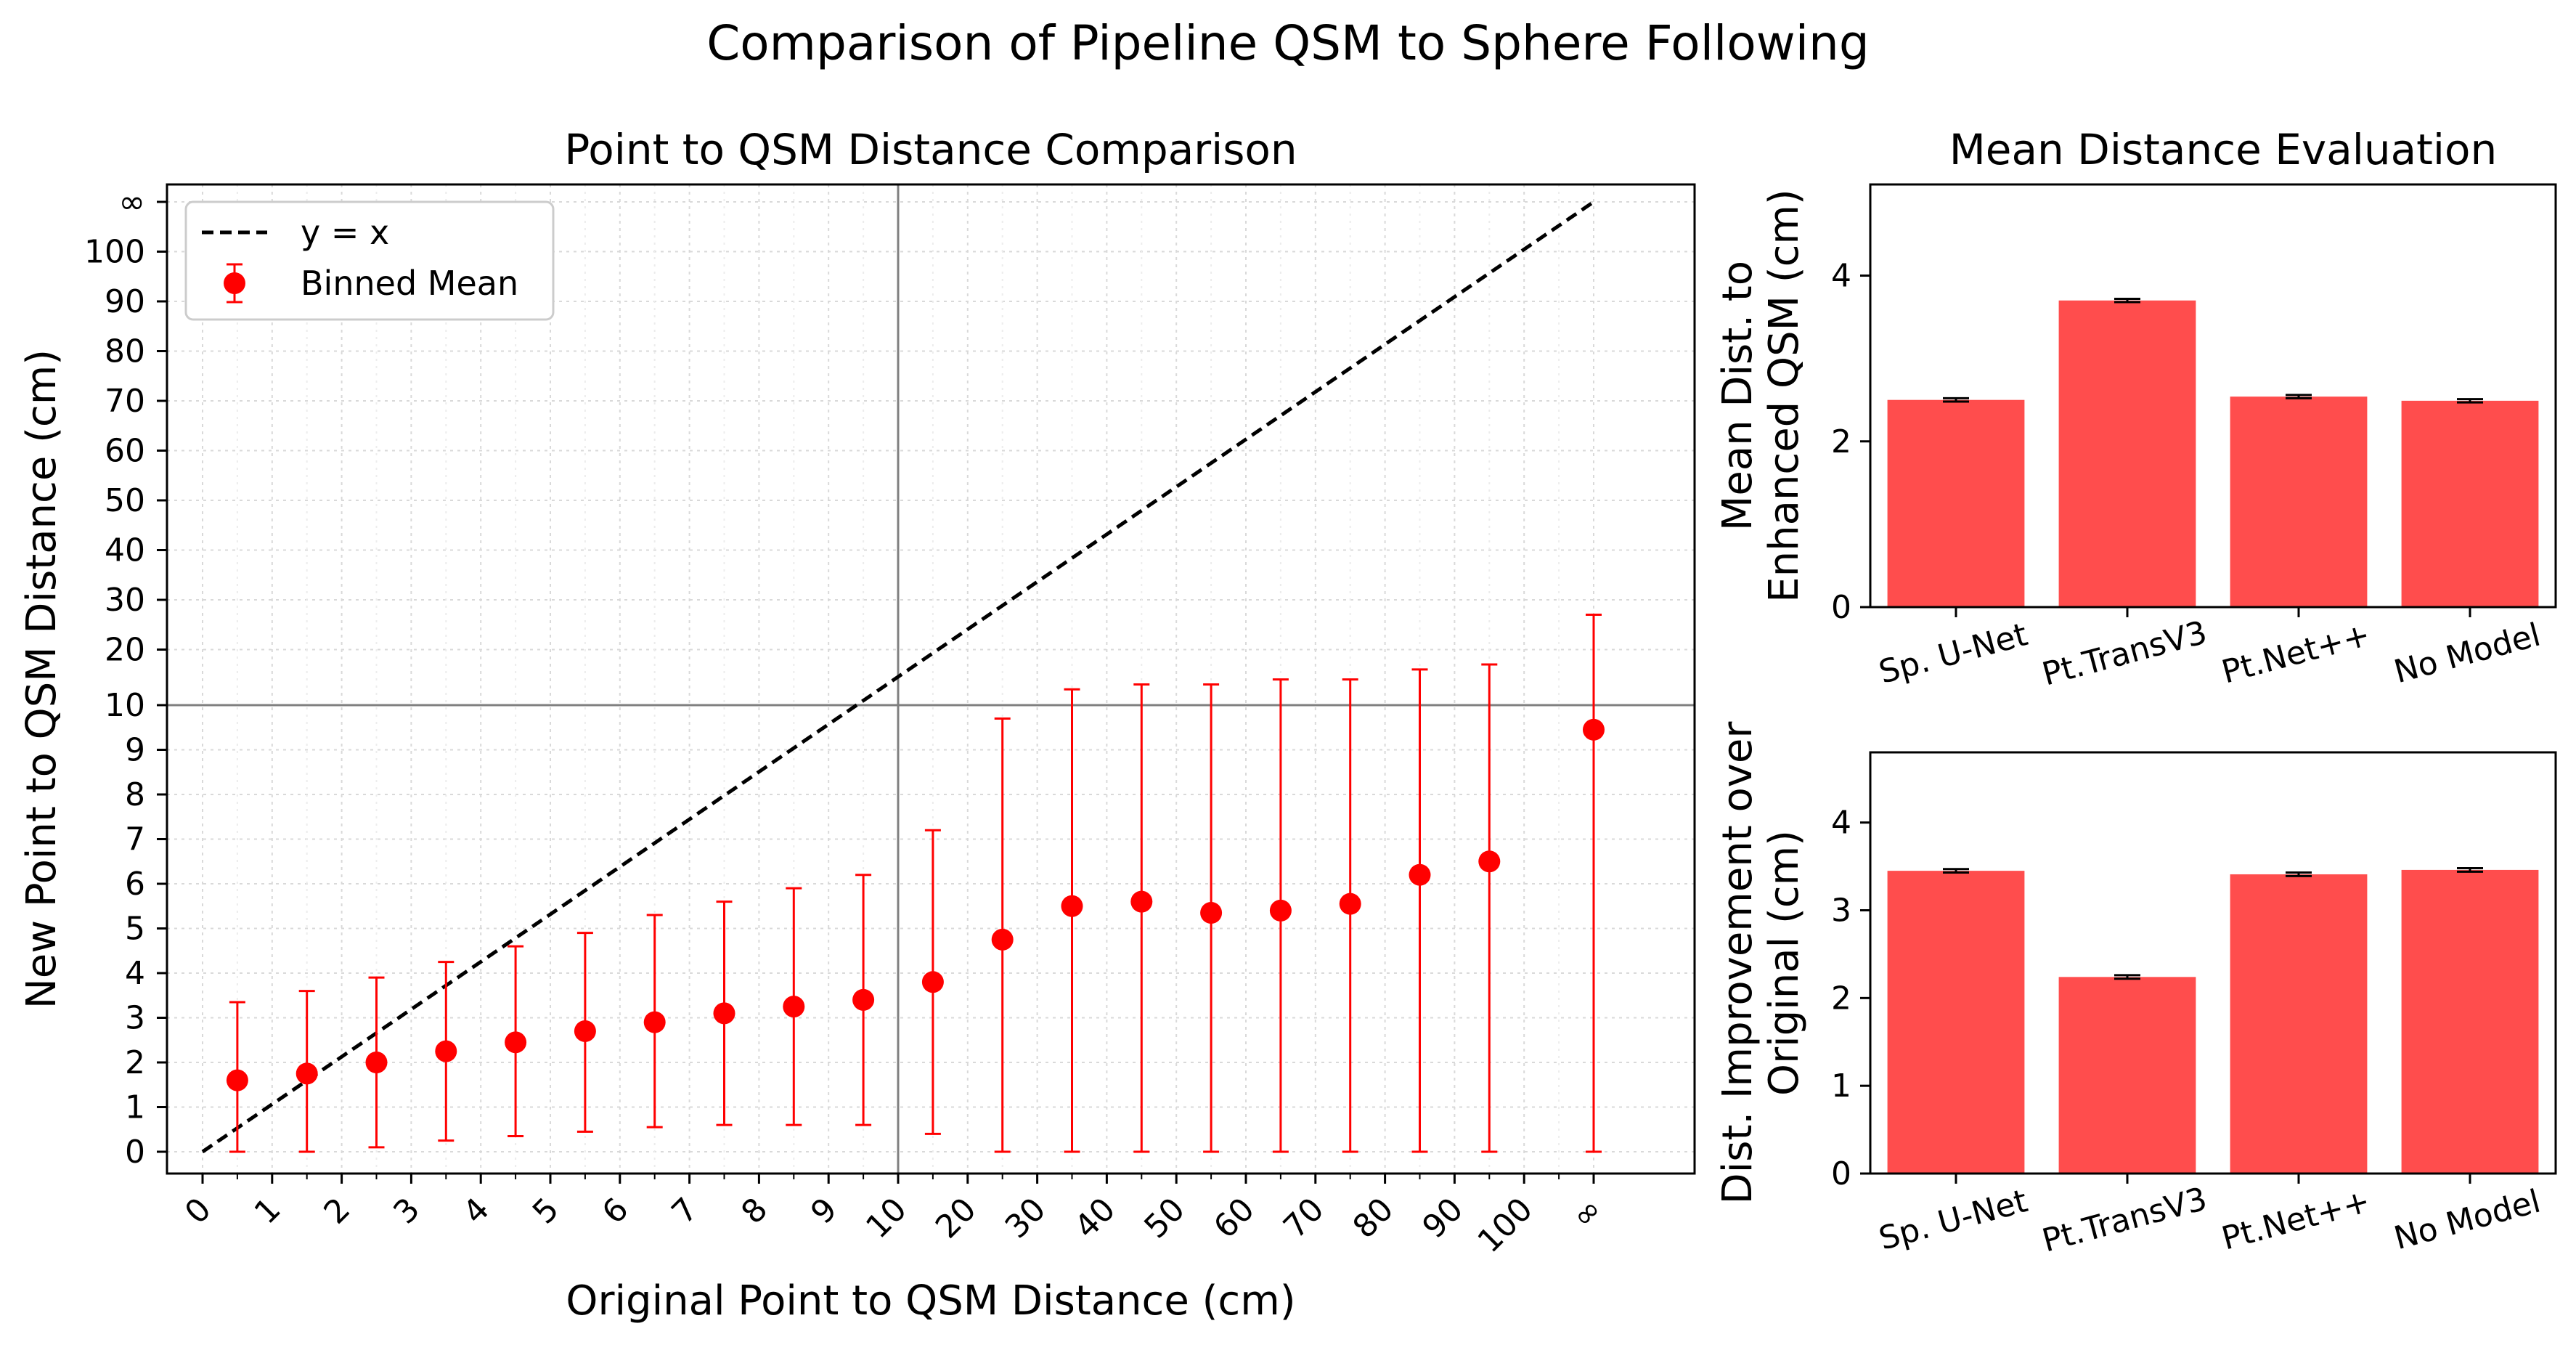  Describe the element at coordinates (476, 1211) in the screenshot. I see `x-tick-label: 4` at that location.